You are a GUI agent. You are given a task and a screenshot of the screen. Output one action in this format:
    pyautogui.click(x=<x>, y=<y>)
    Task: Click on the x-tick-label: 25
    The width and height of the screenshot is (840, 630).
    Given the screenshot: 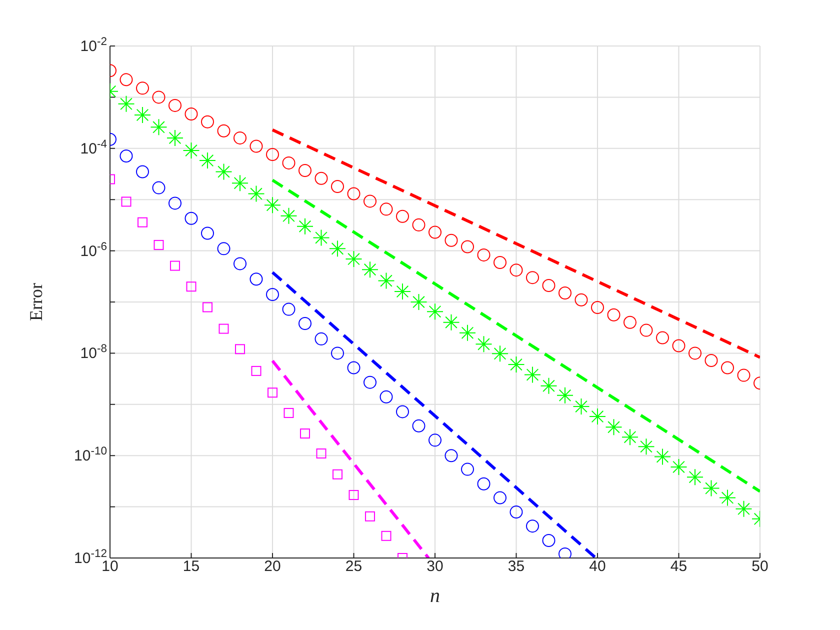 What is the action you would take?
    pyautogui.click(x=353, y=566)
    